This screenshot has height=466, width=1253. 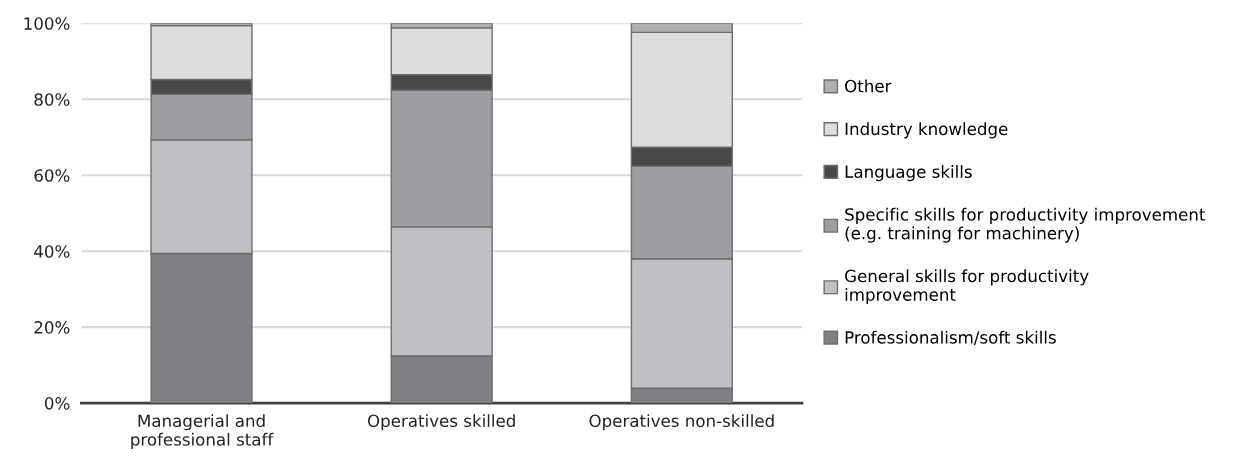 What do you see at coordinates (57, 403) in the screenshot?
I see `y-tick-label: 0%` at bounding box center [57, 403].